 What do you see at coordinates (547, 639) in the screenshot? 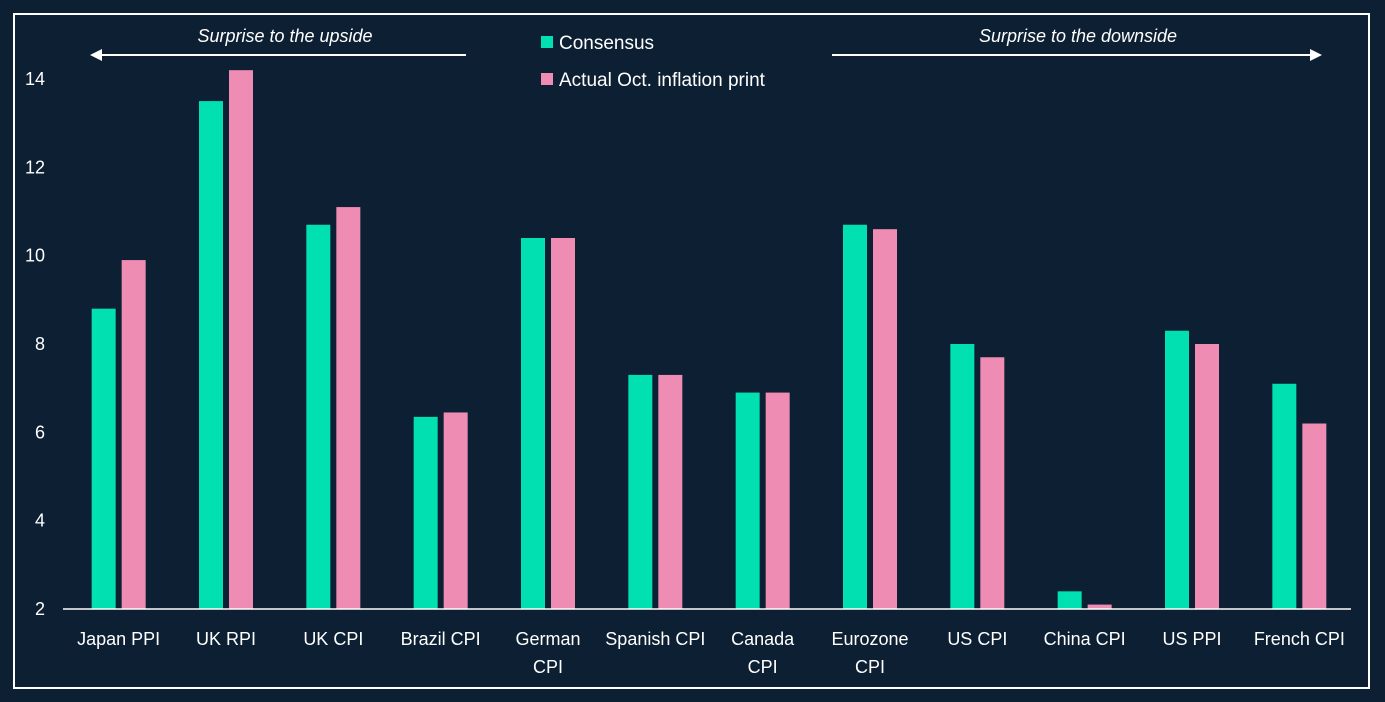
I see `x-tick-label: German` at bounding box center [547, 639].